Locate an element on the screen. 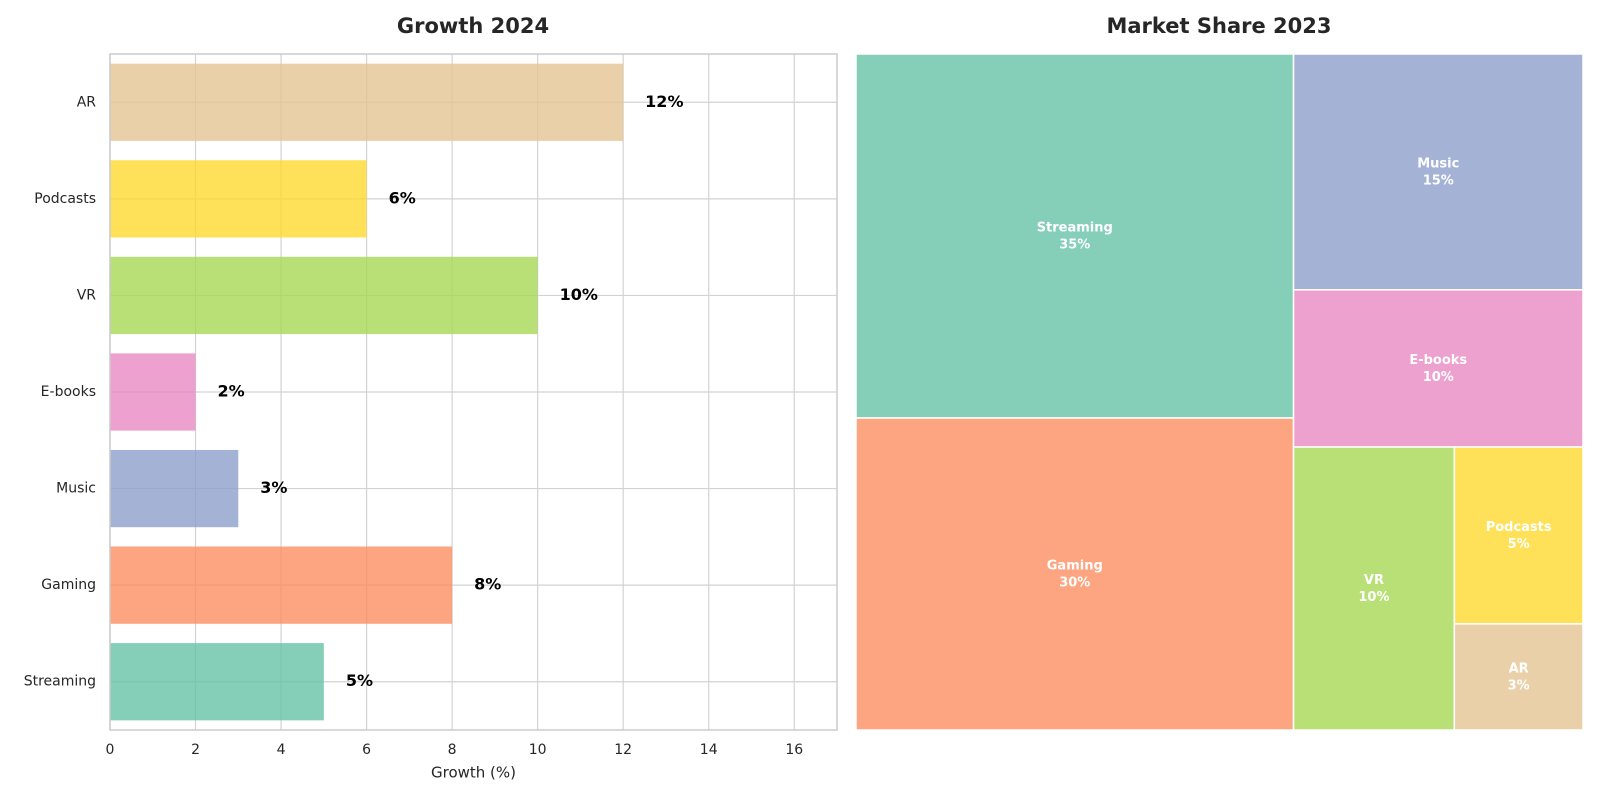 The image size is (1600, 800). treemap-tile-podcasts is located at coordinates (1518, 535).